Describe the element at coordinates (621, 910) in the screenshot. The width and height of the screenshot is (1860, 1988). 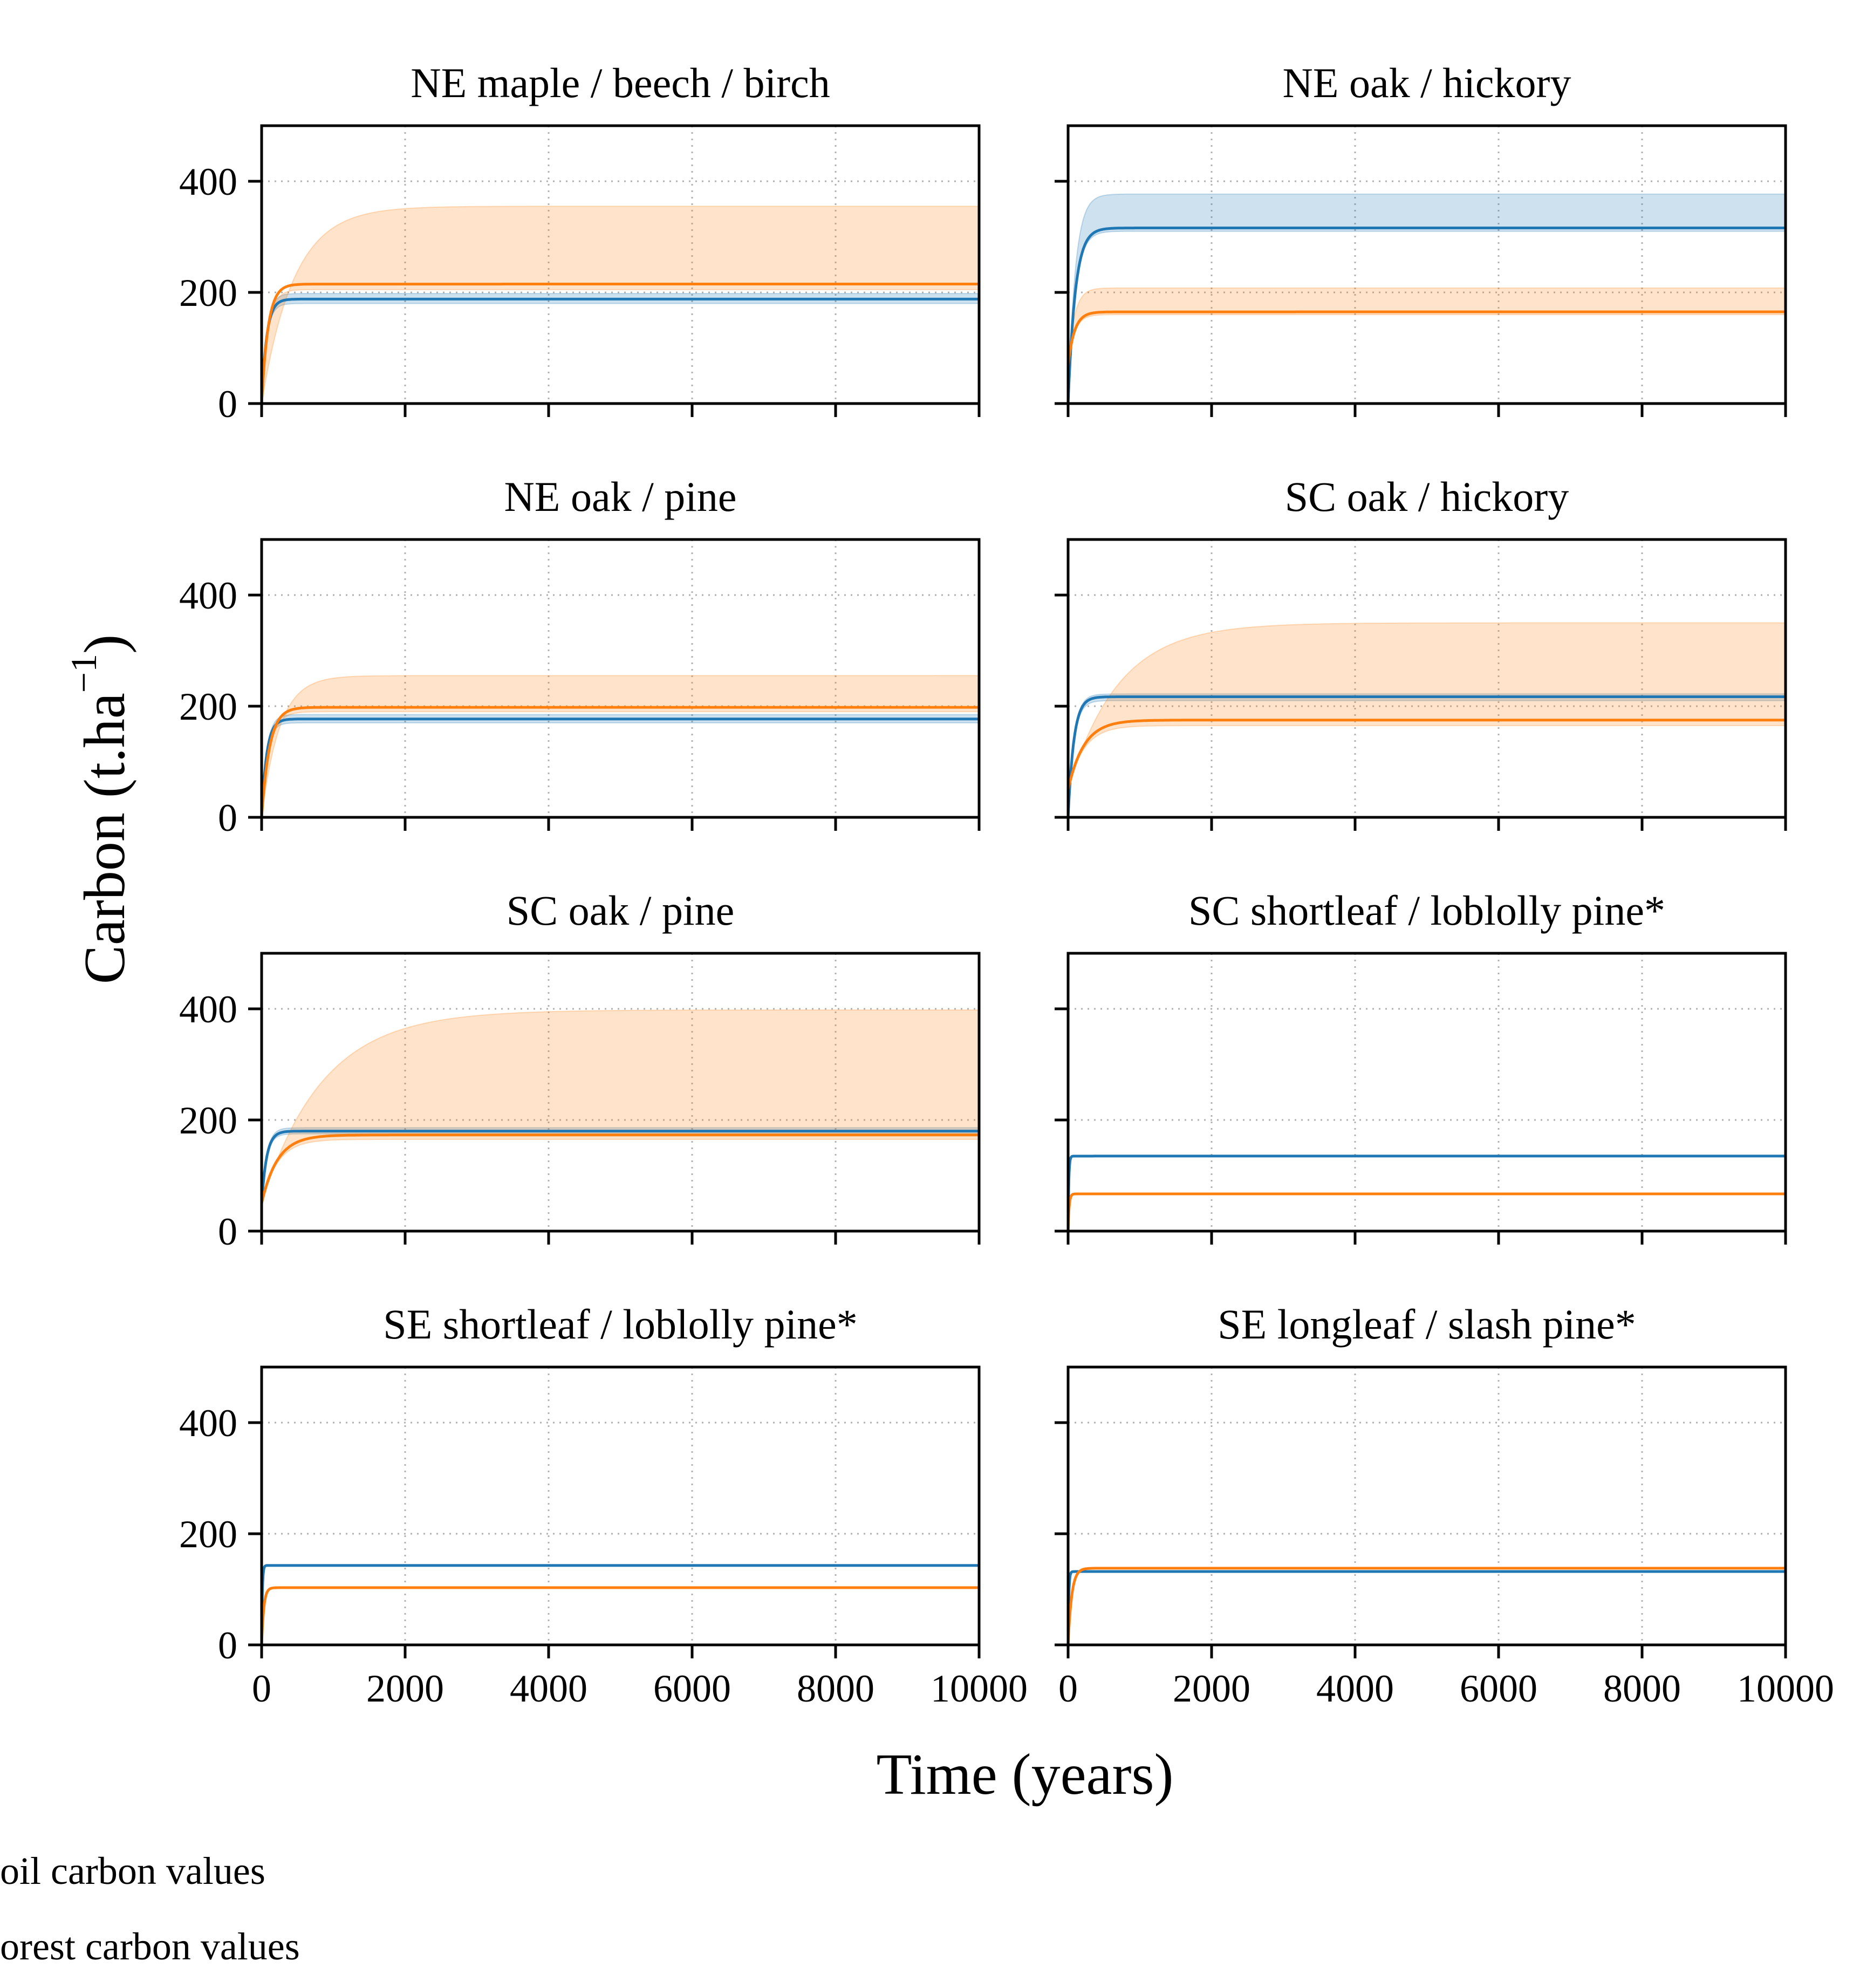
I see `panel-title: SC oak / pine` at that location.